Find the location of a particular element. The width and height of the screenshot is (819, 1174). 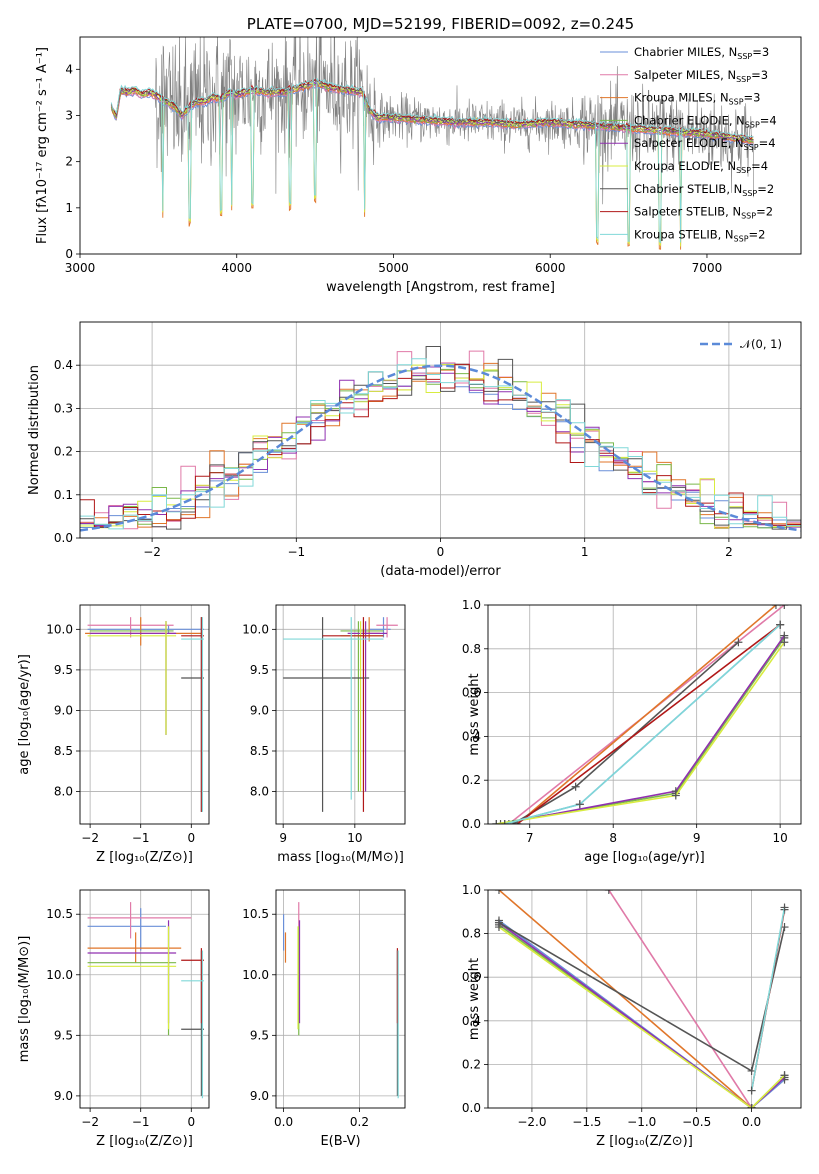

mass-weight-vs-Z-series-salpeter-miles is located at coordinates (680, 999).